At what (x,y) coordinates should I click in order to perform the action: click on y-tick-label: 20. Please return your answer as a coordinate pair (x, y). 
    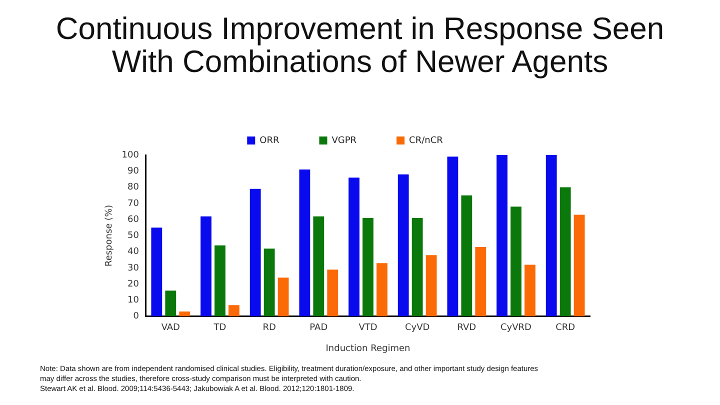
    Looking at the image, I should click on (134, 284).